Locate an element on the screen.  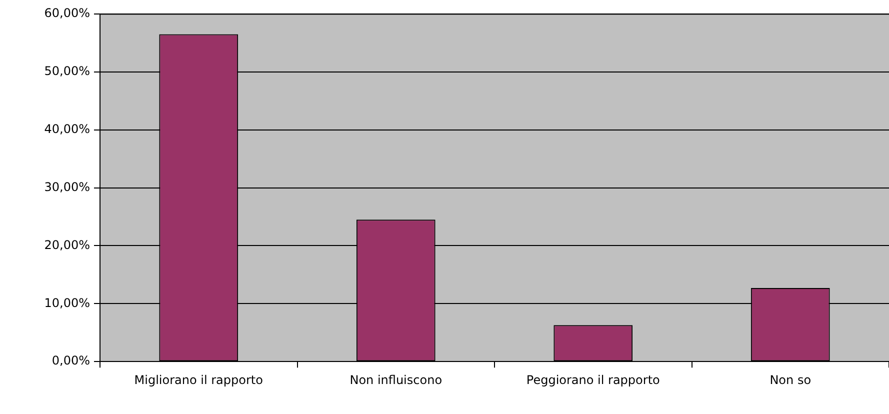
x-tick-label: Non so is located at coordinates (791, 379).